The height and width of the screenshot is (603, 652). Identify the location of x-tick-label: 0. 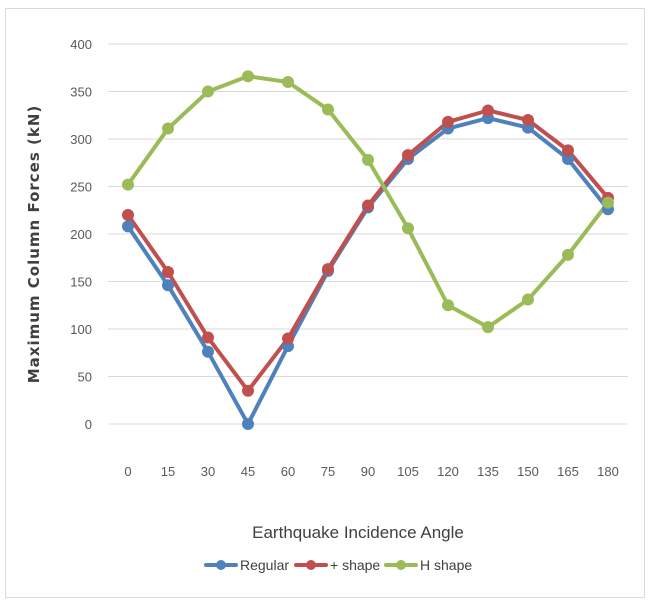
(127, 471).